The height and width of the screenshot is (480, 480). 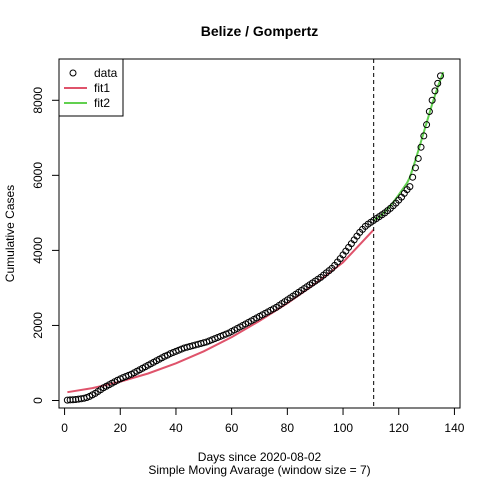 What do you see at coordinates (260, 457) in the screenshot?
I see `x-axis-label: Days since 2020-08-02` at bounding box center [260, 457].